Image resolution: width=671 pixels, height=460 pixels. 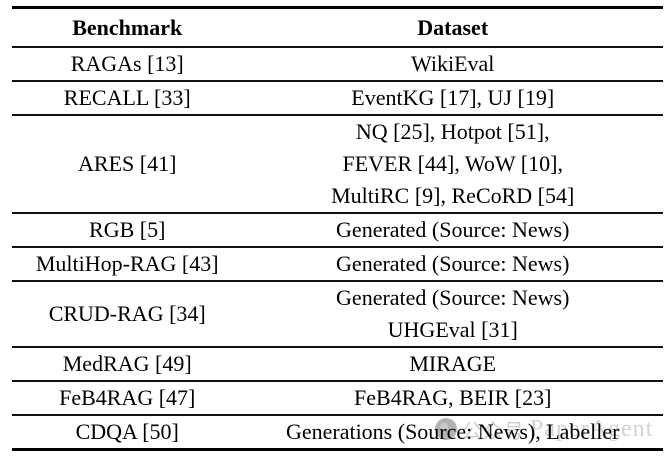 I want to click on table-row-feb4rag: FeB4RAG [47] FeB4RAG, BEIR [23], so click(x=337, y=397).